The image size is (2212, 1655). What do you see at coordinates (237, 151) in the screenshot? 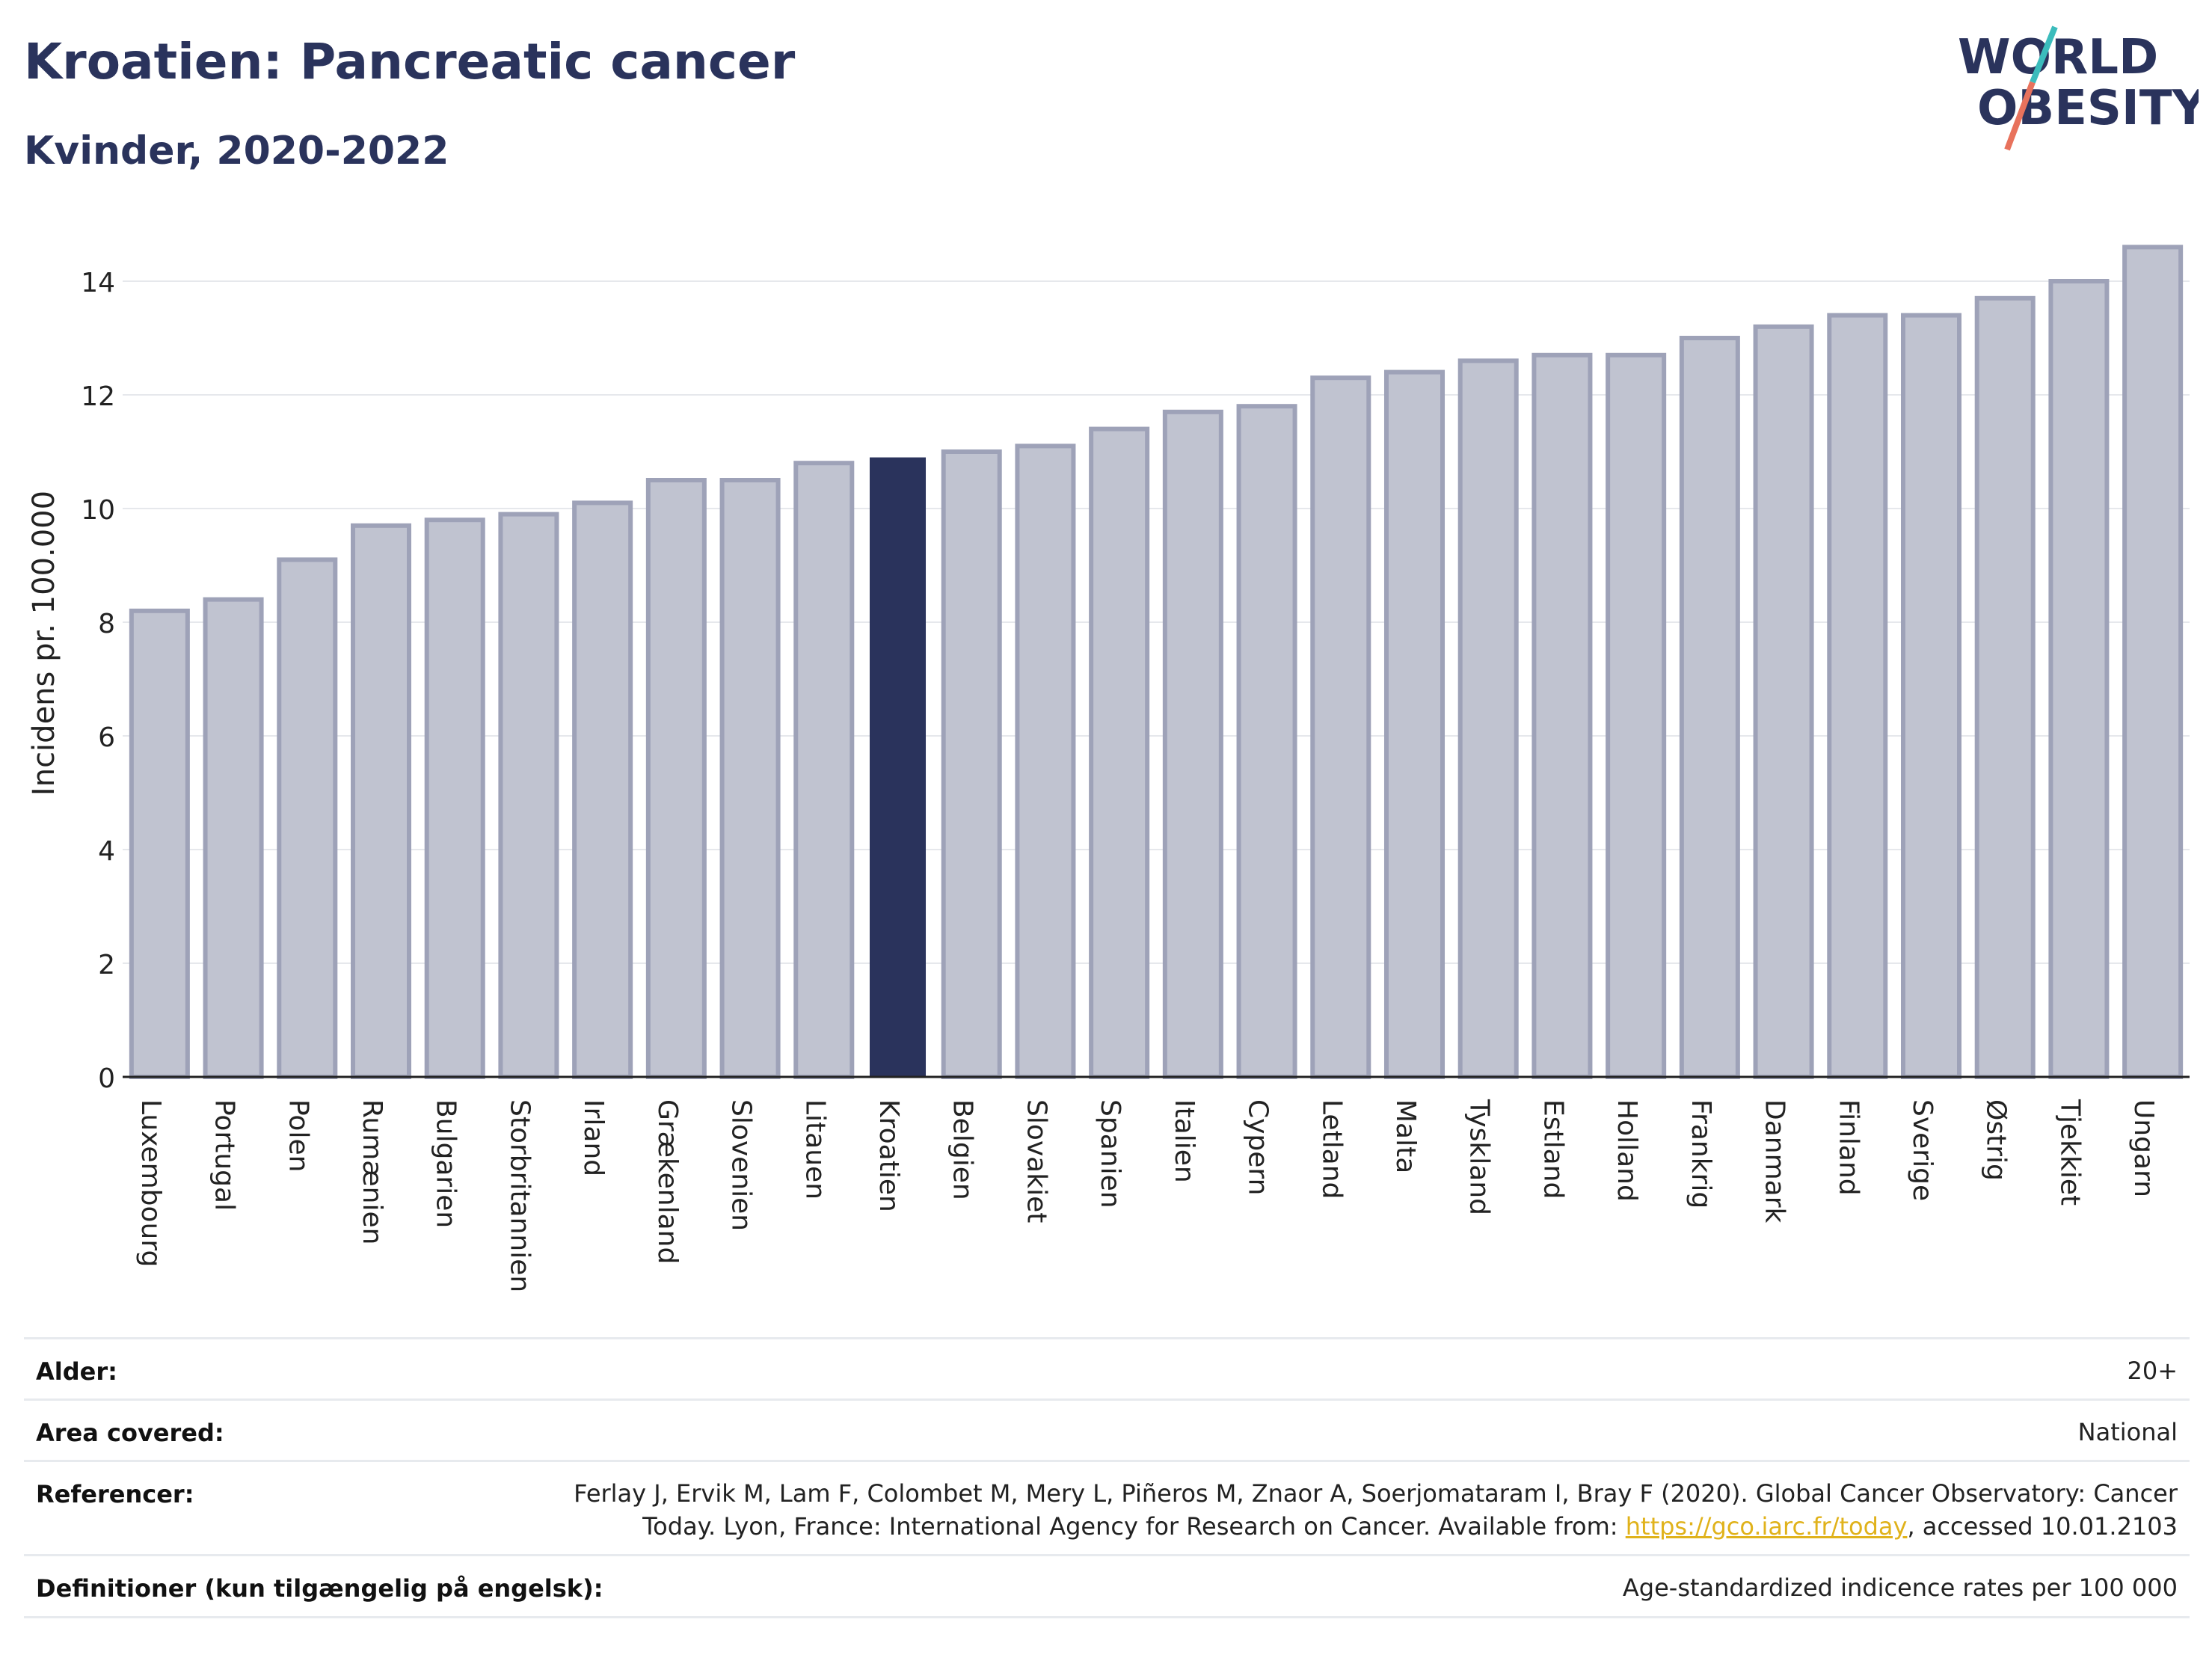
I see `chart-subtitle: Kvinder, 2020-2022` at bounding box center [237, 151].